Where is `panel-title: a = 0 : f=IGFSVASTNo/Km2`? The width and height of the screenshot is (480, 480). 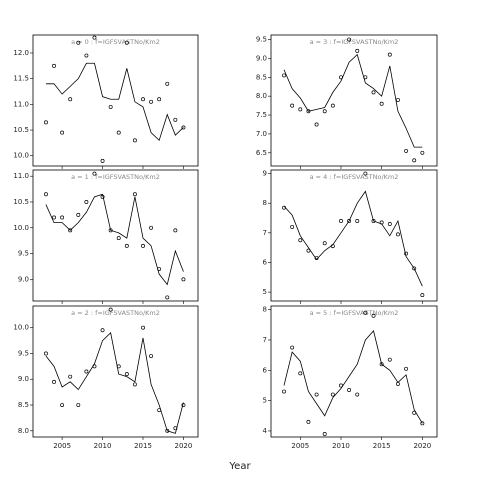 panel-title: a = 0 : f=IGFSVASTNo/Km2 is located at coordinates (115, 42).